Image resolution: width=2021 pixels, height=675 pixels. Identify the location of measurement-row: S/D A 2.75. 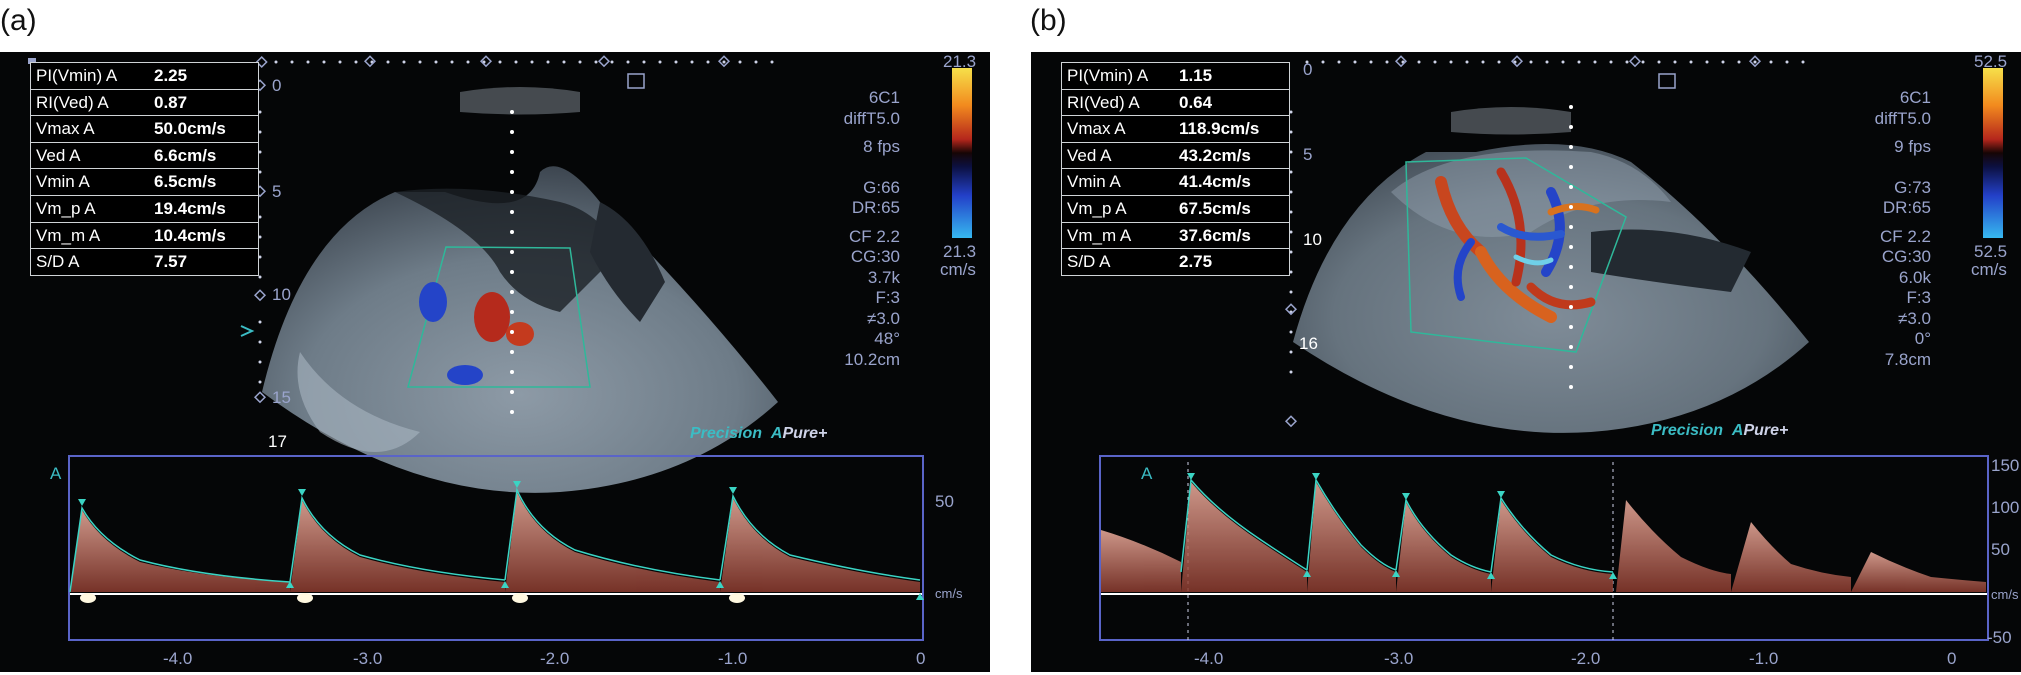
(1140, 262).